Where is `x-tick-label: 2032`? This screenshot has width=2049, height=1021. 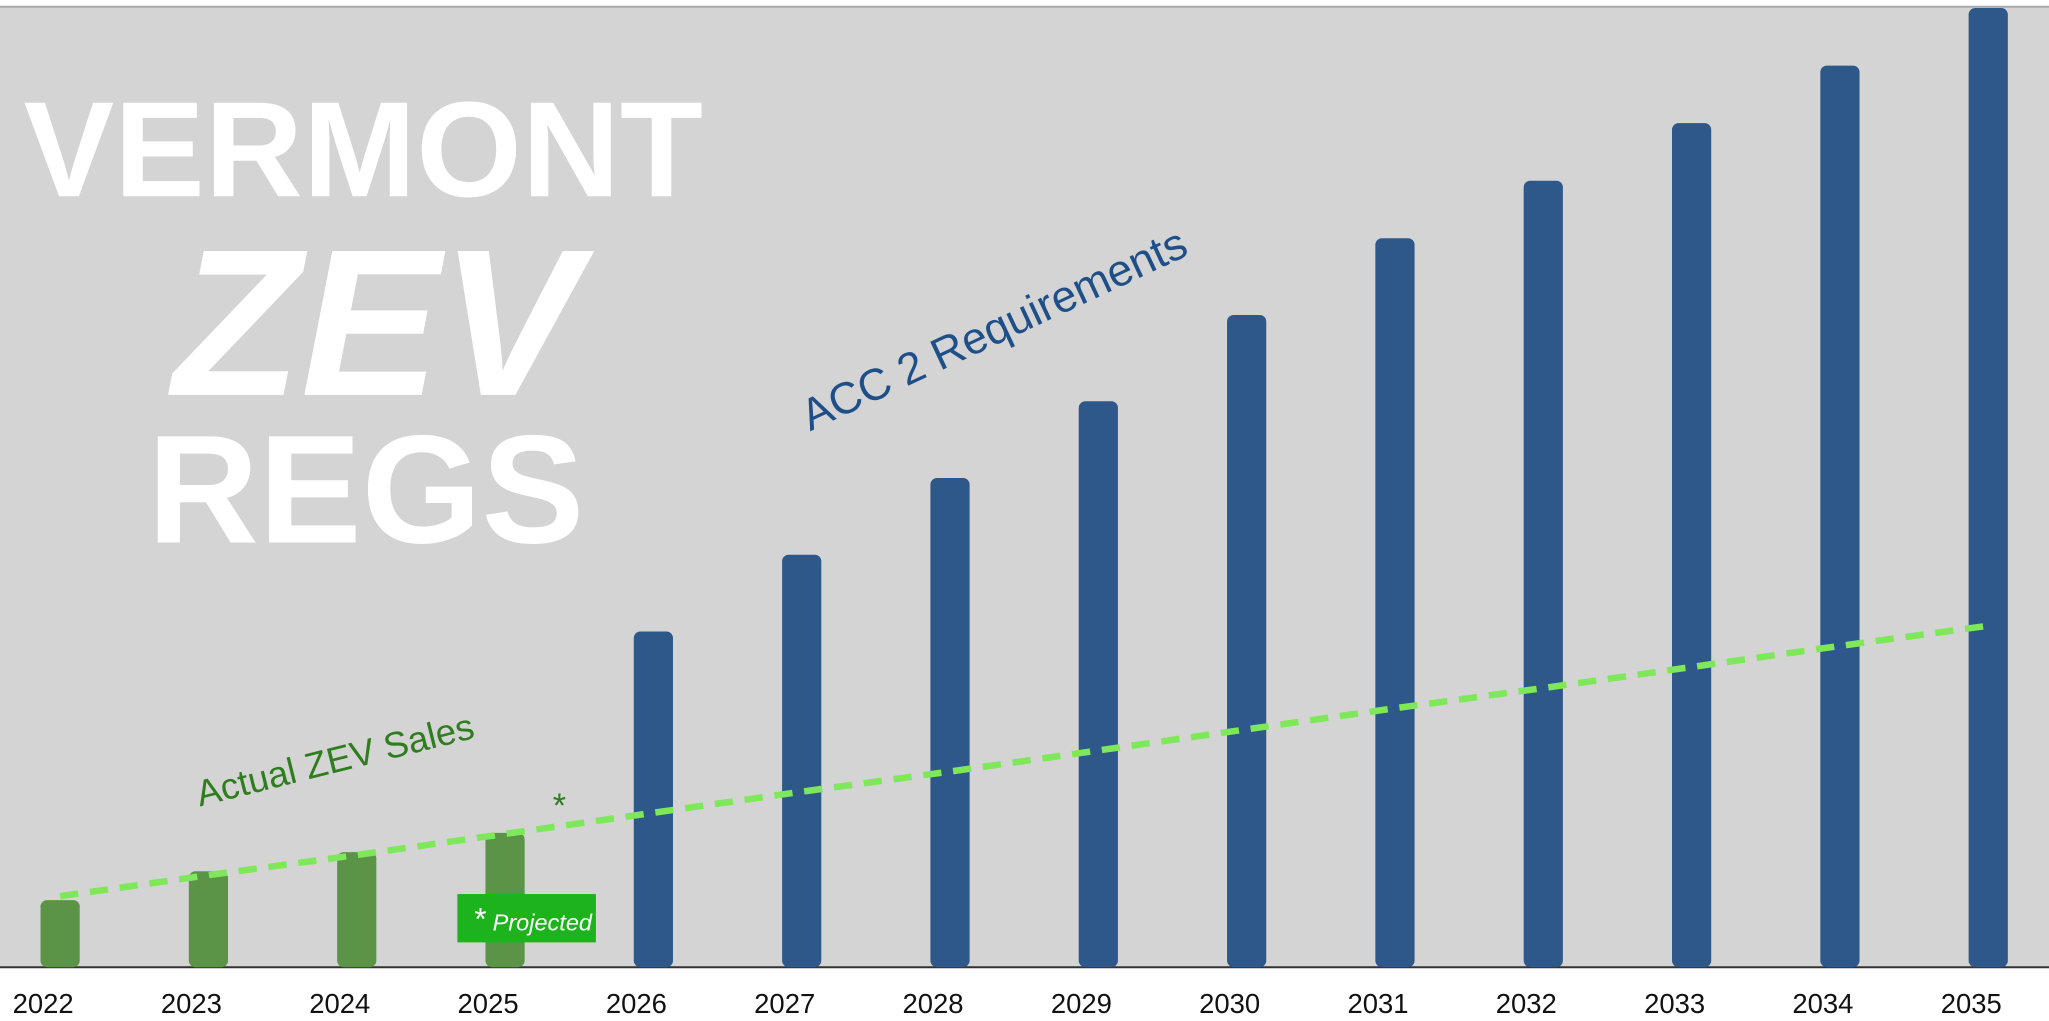 x-tick-label: 2032 is located at coordinates (1526, 1003).